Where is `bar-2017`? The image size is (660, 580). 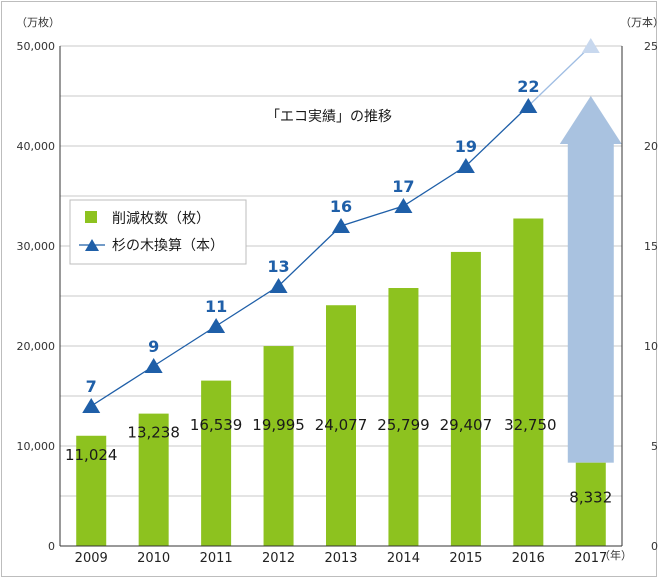
bar-2017 is located at coordinates (590, 504).